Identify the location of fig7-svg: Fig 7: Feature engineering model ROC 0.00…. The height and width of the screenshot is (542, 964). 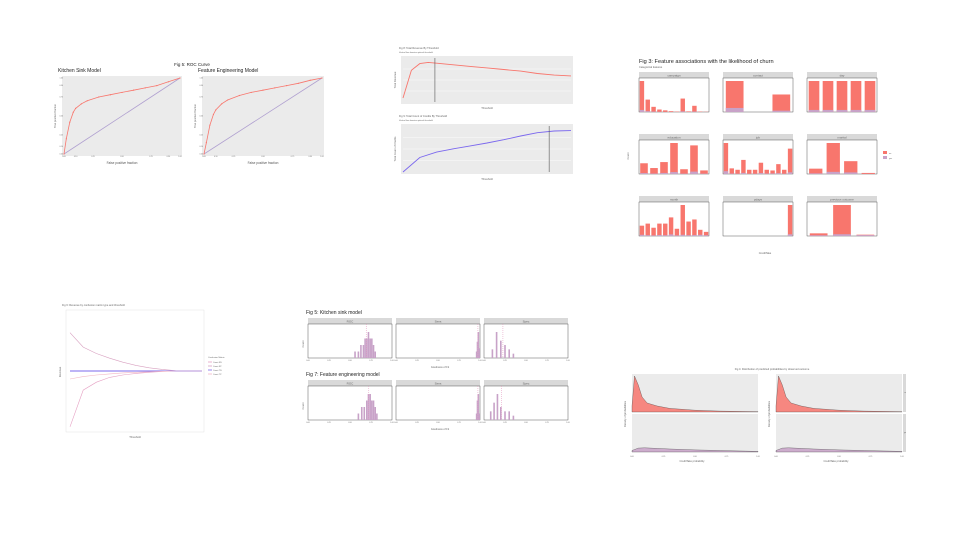
(435, 401).